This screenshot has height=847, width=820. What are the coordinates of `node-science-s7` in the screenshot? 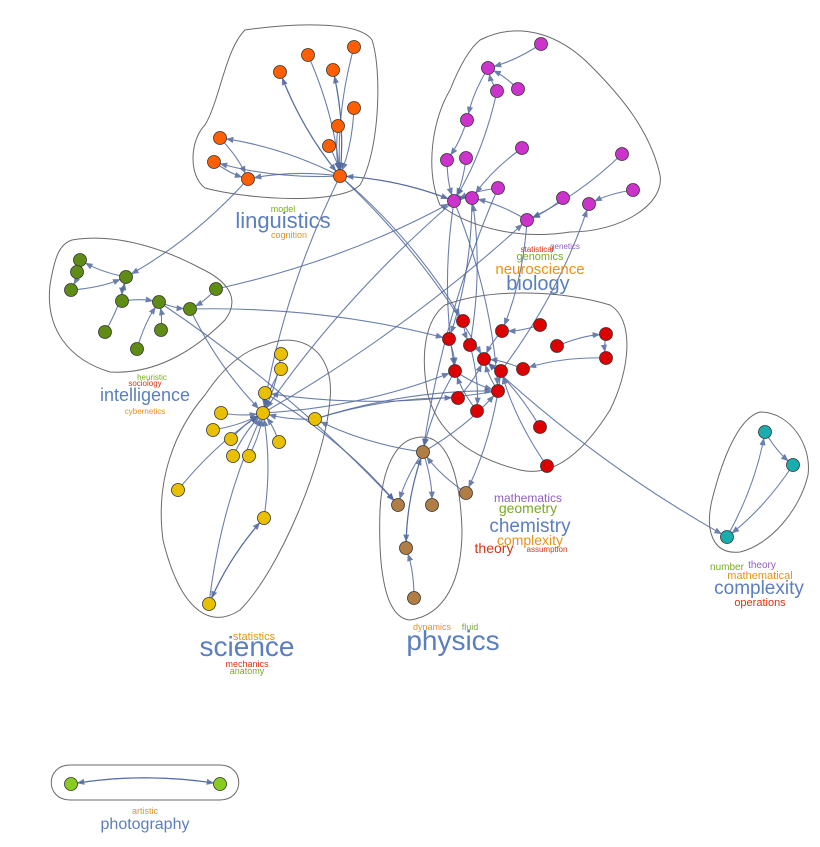 It's located at (213, 430).